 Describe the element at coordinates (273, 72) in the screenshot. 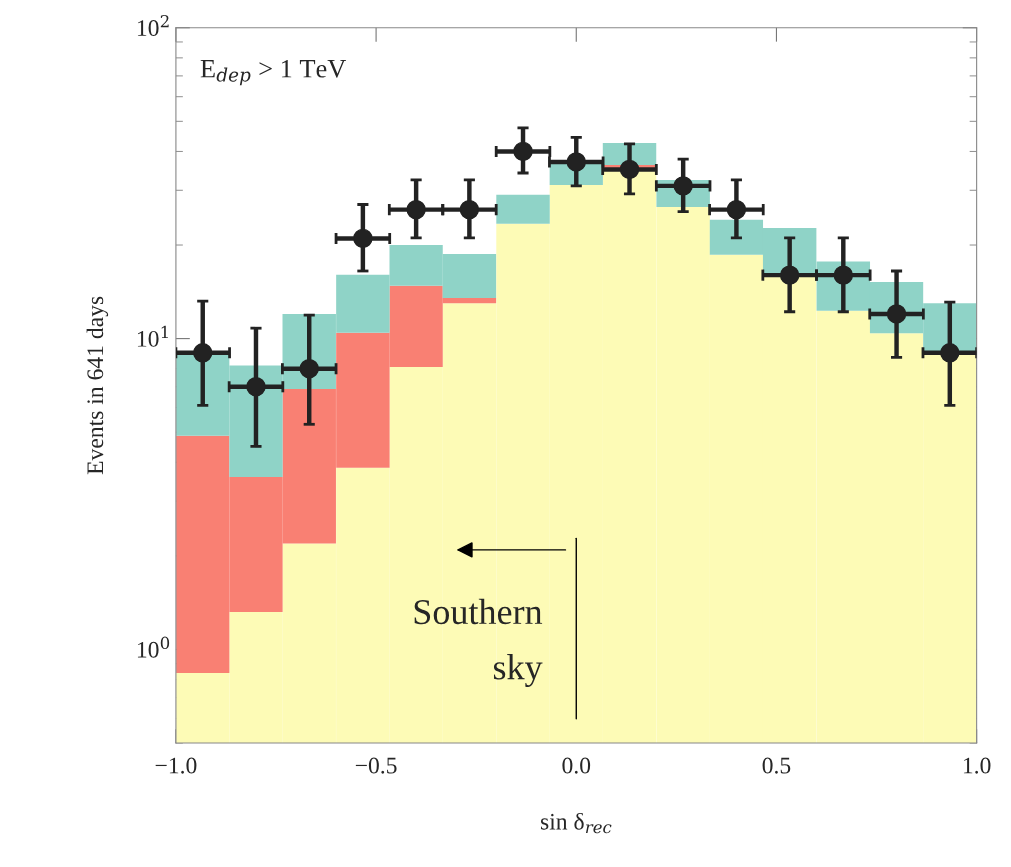

I see `annotation: E$_{dep}$ > 1 TeV` at that location.